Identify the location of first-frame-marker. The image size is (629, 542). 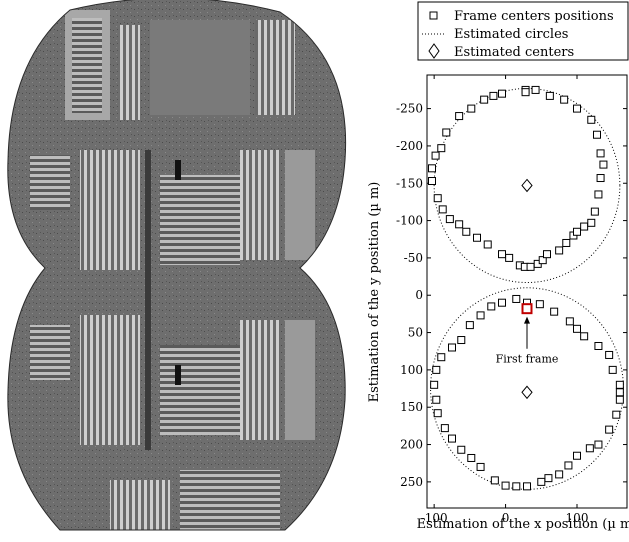
(527, 309).